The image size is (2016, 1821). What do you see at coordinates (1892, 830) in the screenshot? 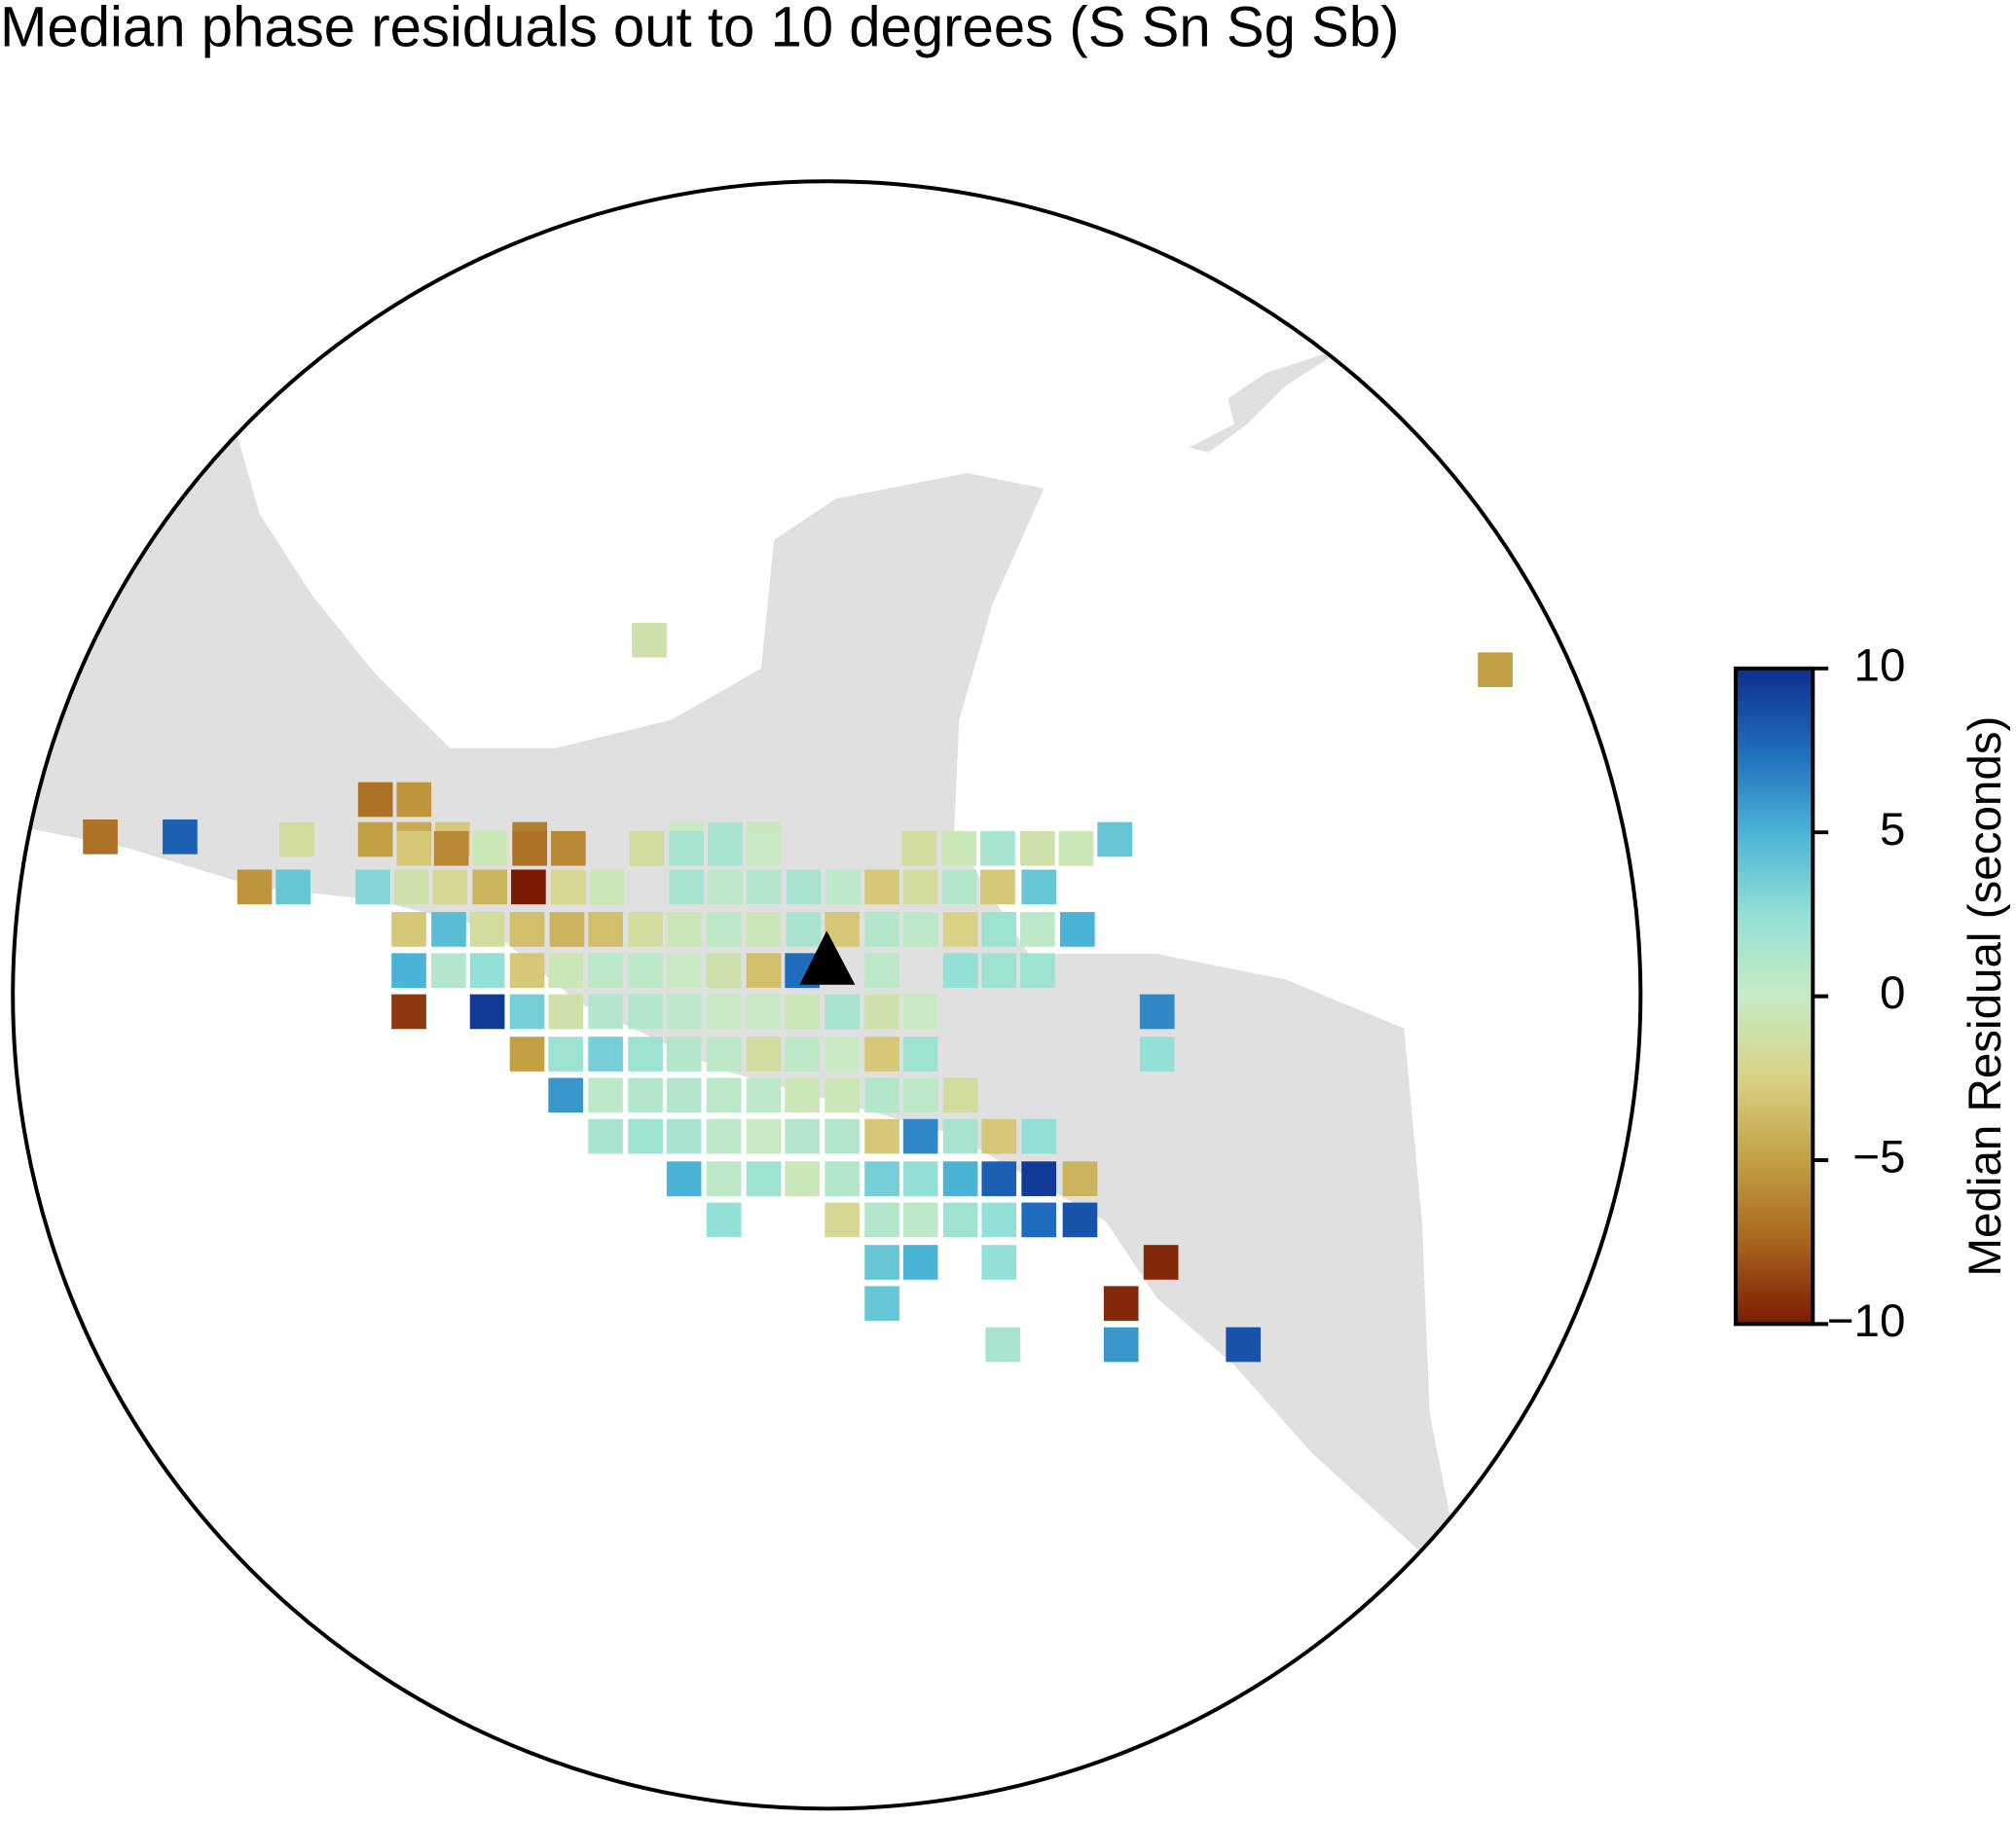
I see `colorbar-tick-label: 5` at bounding box center [1892, 830].